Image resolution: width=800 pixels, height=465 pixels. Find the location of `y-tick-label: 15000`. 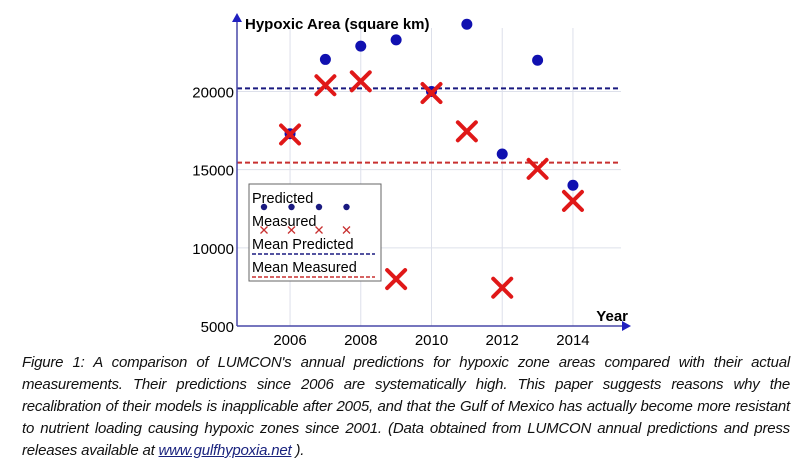

y-tick-label: 15000 is located at coordinates (213, 171).